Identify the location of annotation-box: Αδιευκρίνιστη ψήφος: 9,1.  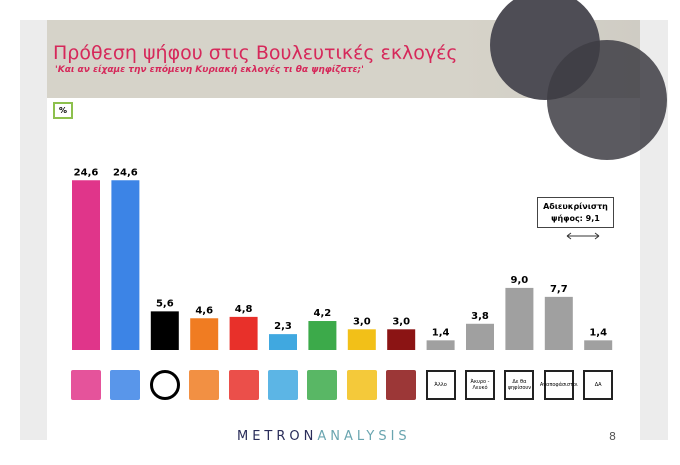
(575, 212).